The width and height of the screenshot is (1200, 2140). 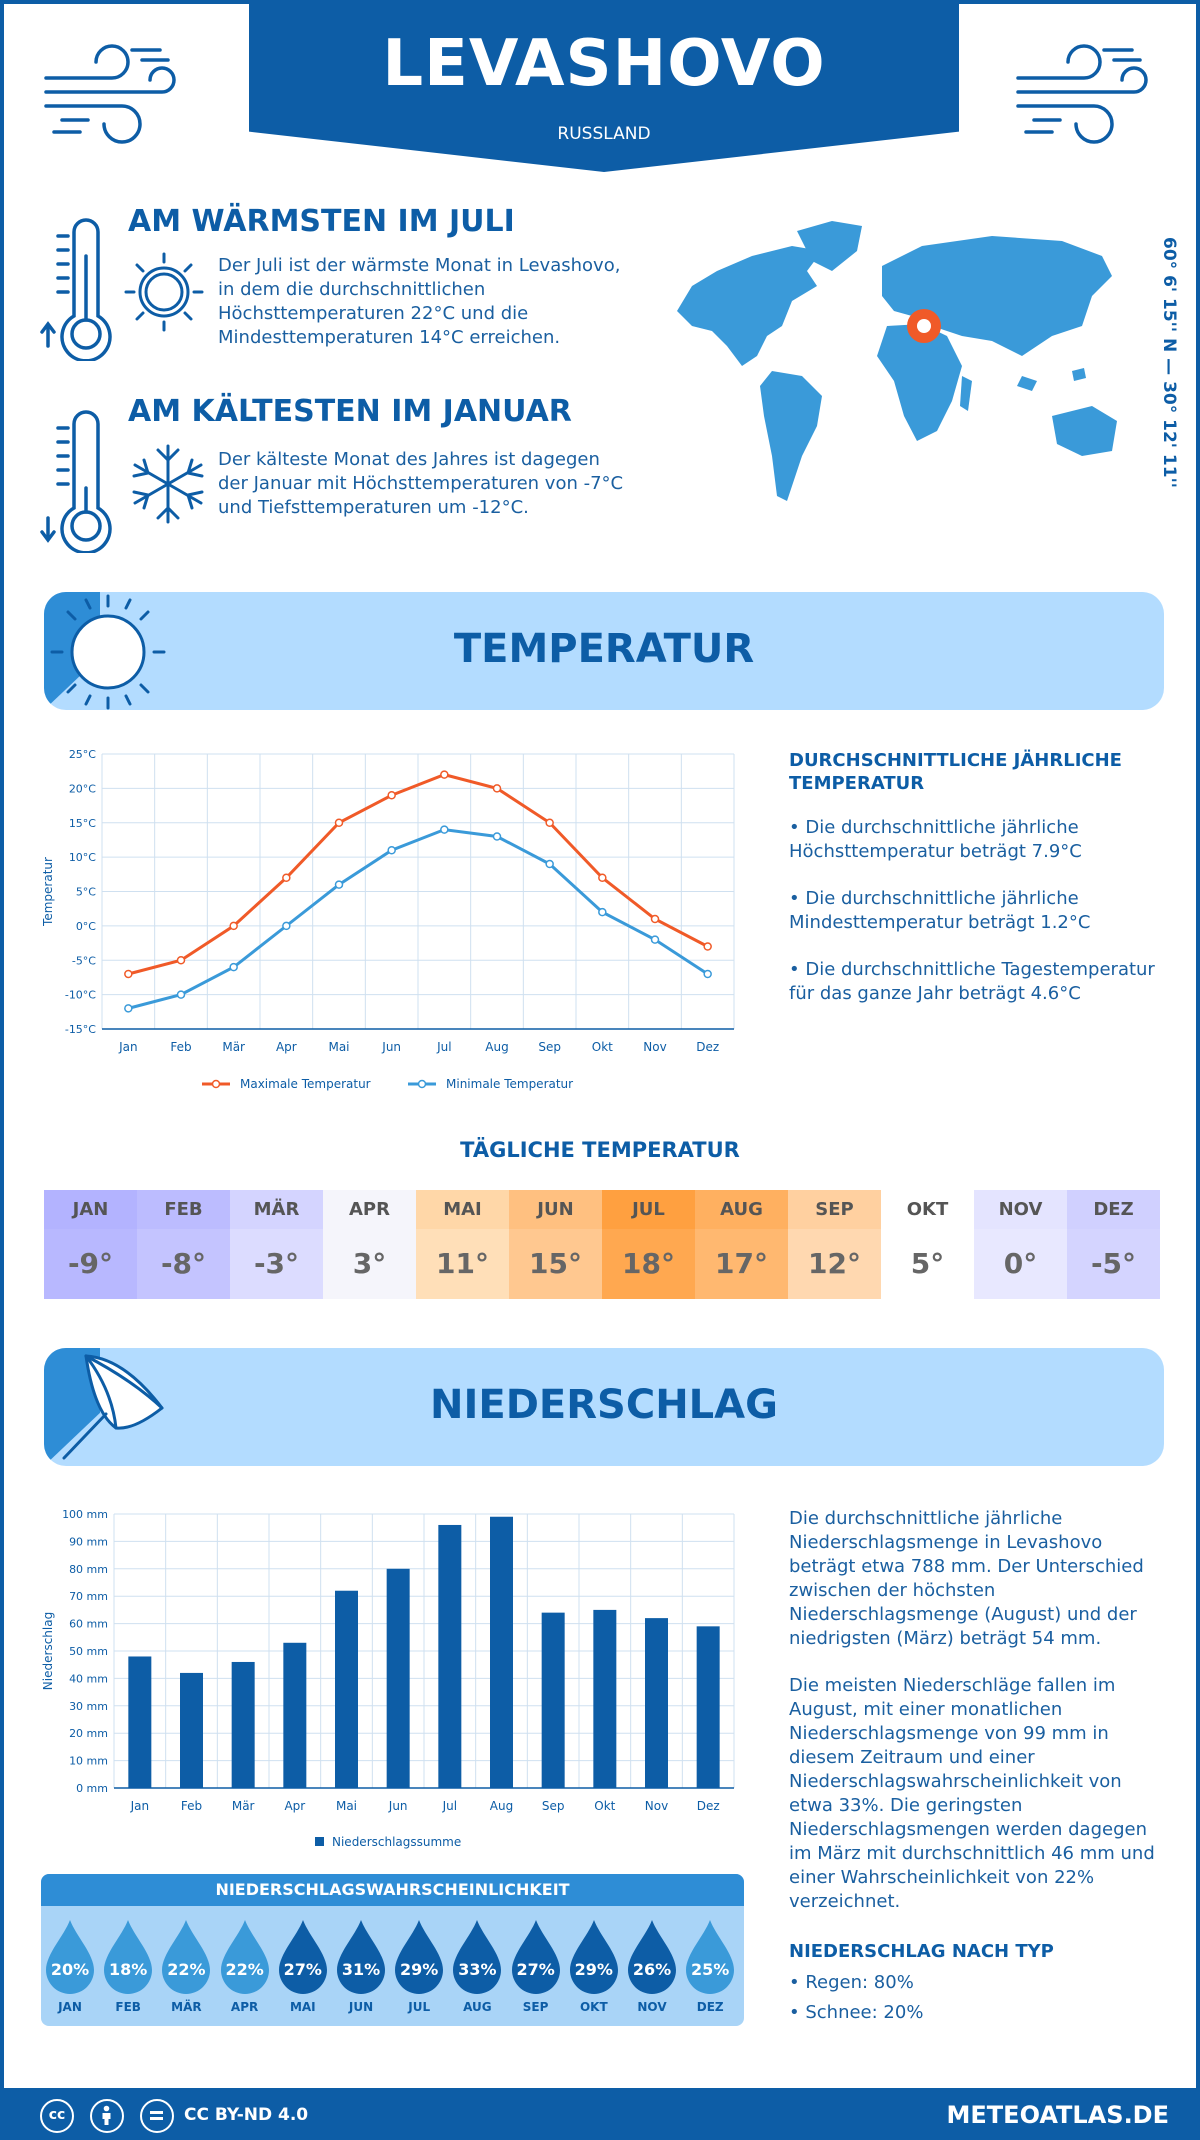 What do you see at coordinates (604, 649) in the screenshot?
I see `temperature-section-title: TEMPERATUR` at bounding box center [604, 649].